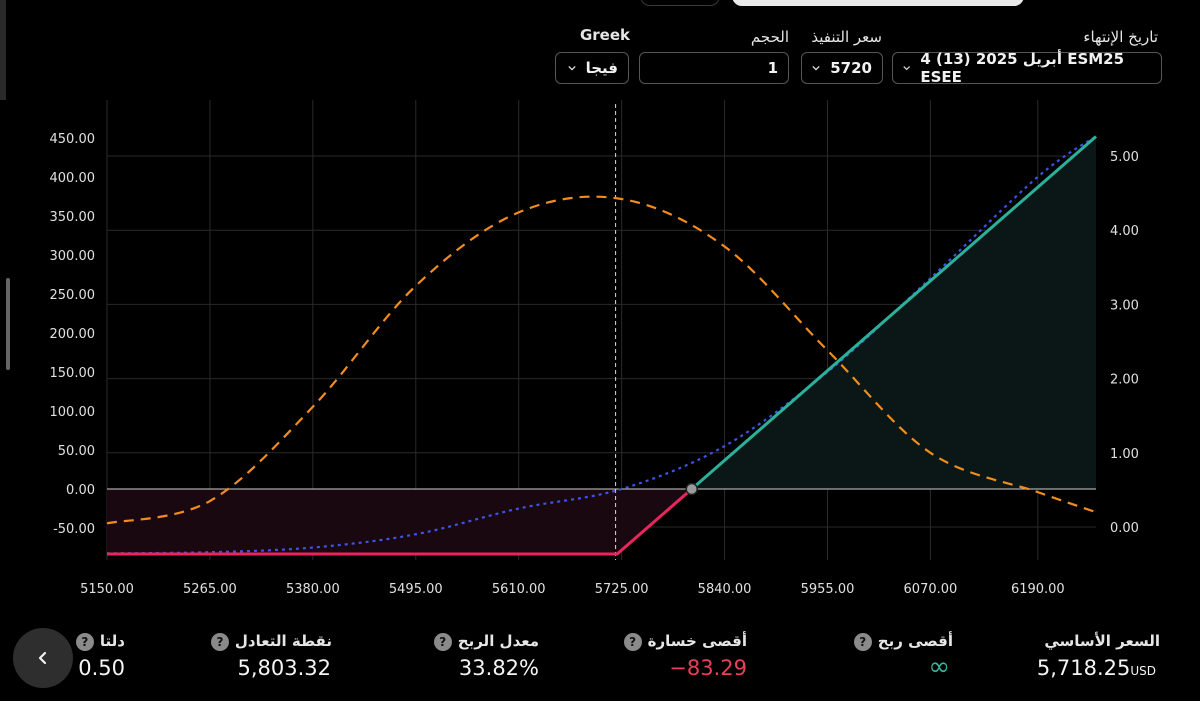 The image size is (1200, 701). I want to click on max-profit-value: ∞, so click(939, 667).